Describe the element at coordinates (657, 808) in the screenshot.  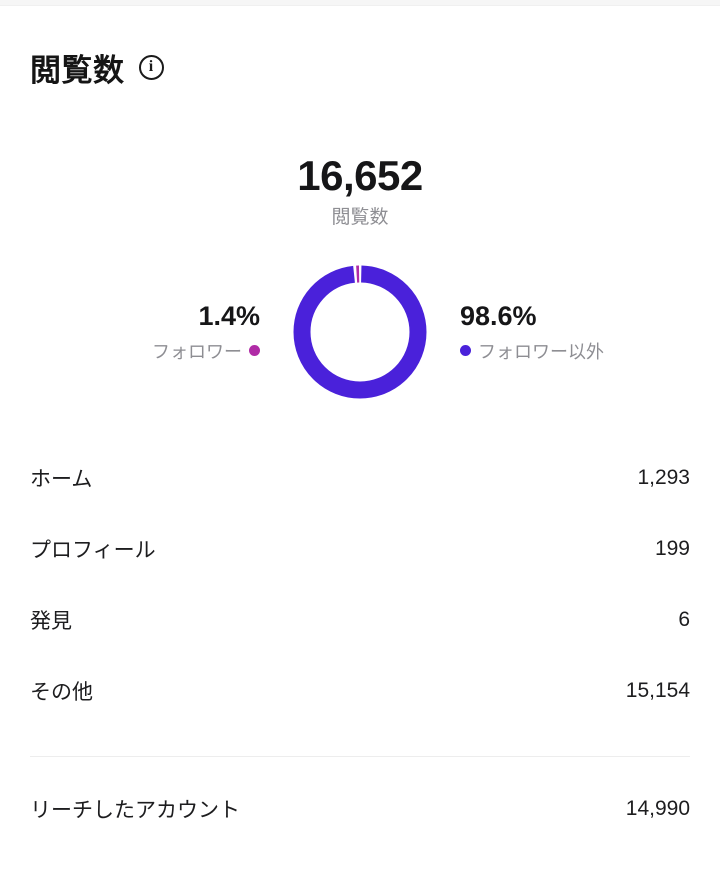
I see `accounts-reached-value: 14,990` at that location.